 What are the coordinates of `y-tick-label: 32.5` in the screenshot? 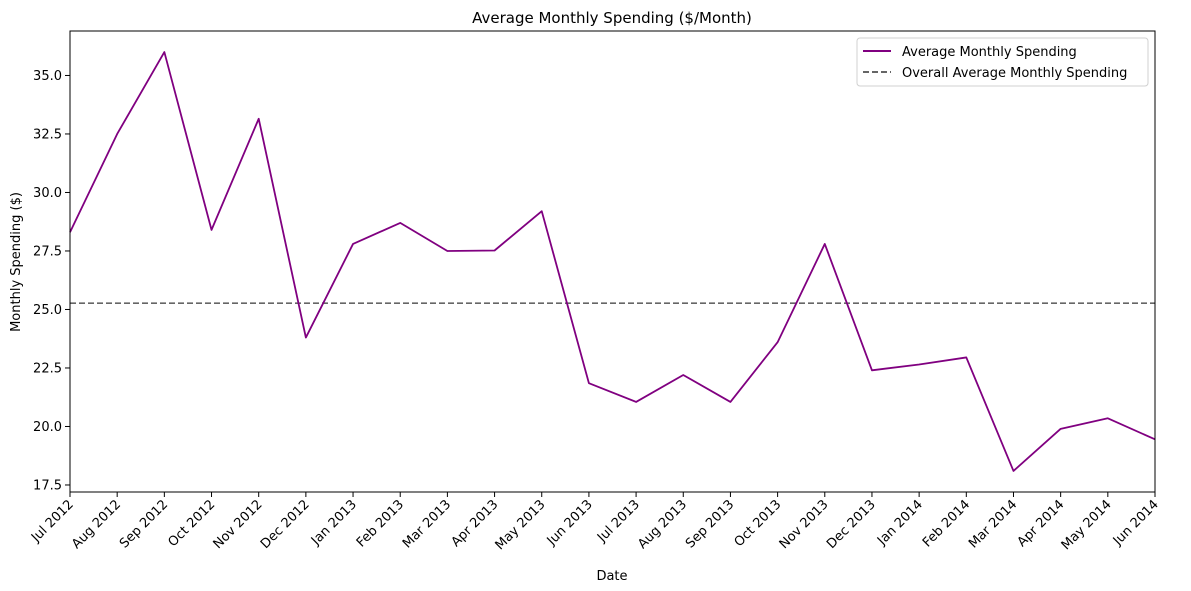 It's located at (47, 134).